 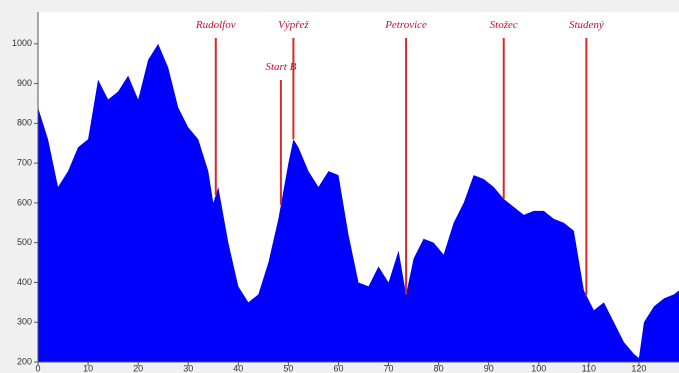 I want to click on y-tick-label: 1000, so click(x=22, y=43).